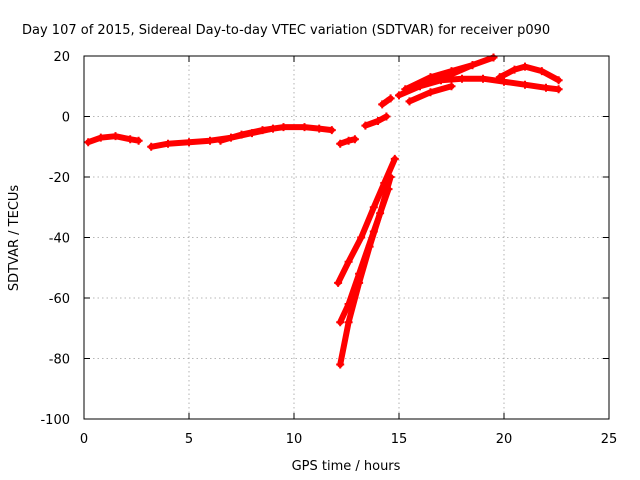 Image resolution: width=640 pixels, height=480 pixels. Describe the element at coordinates (66, 118) in the screenshot. I see `y-tick-label: 0` at that location.